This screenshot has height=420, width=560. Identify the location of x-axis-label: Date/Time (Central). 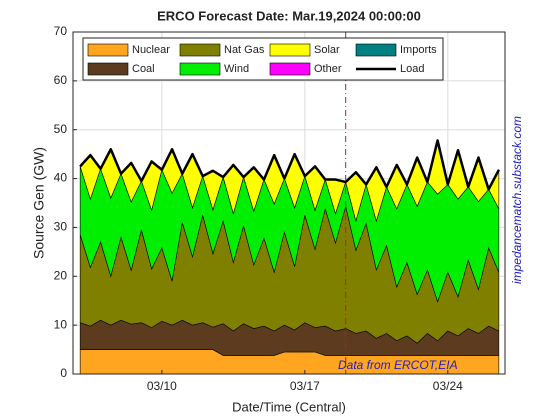
(289, 406).